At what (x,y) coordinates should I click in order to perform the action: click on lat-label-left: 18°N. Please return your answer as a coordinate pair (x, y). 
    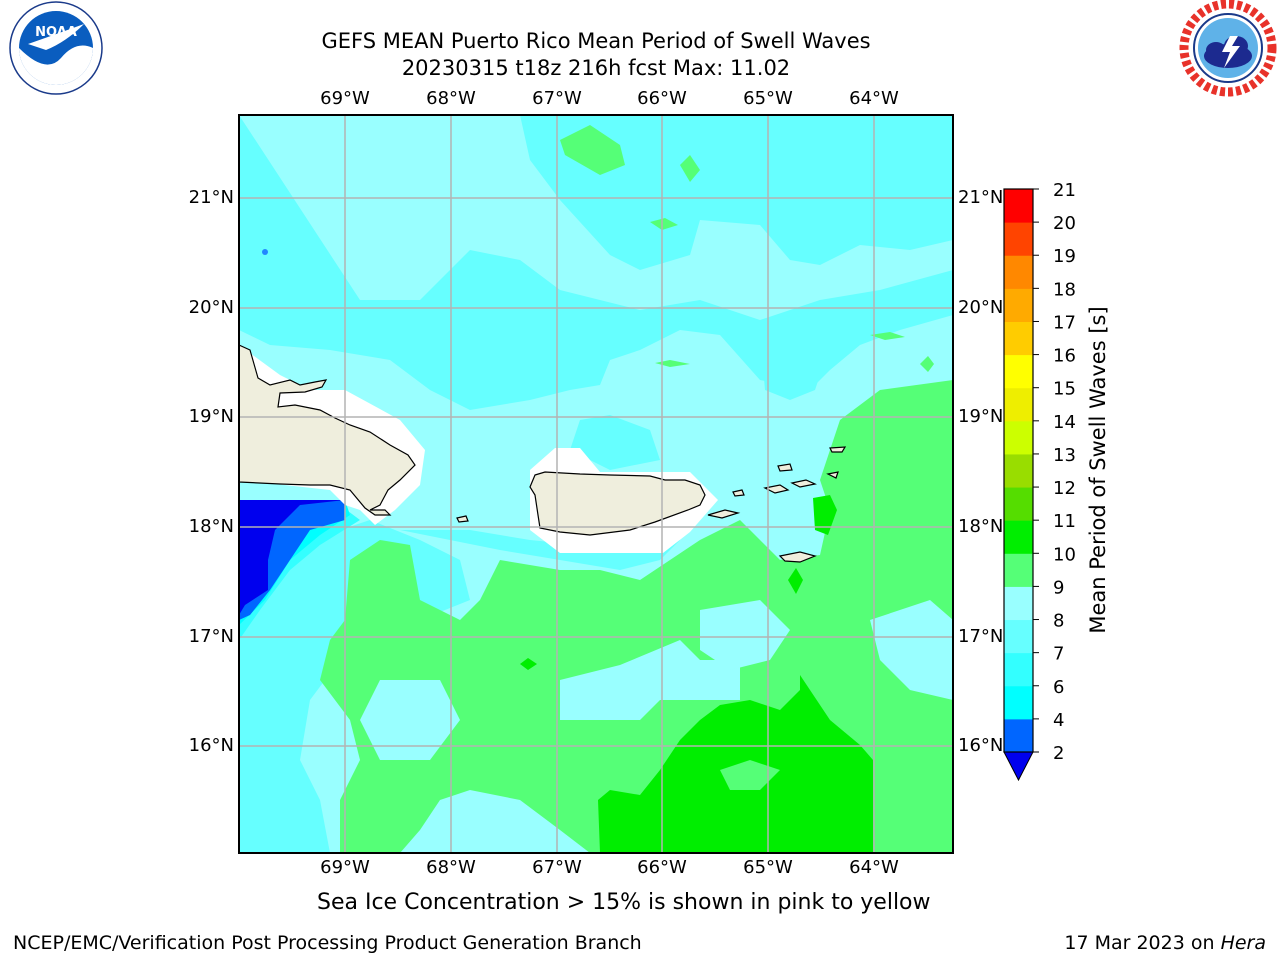
    Looking at the image, I should click on (211, 526).